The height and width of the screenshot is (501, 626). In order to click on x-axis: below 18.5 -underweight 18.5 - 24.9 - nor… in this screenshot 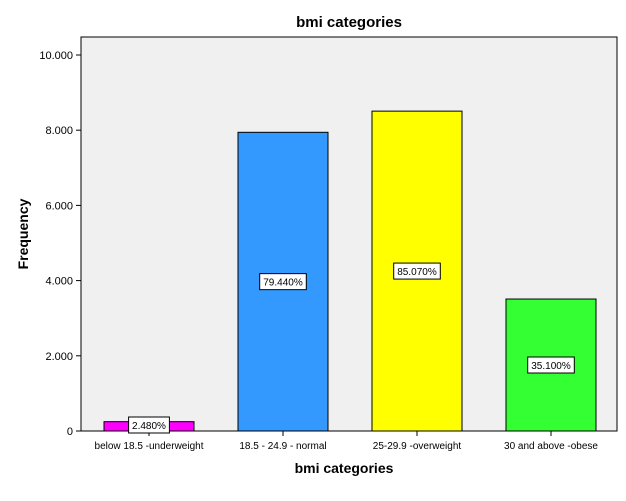, I will do `click(346, 441)`.